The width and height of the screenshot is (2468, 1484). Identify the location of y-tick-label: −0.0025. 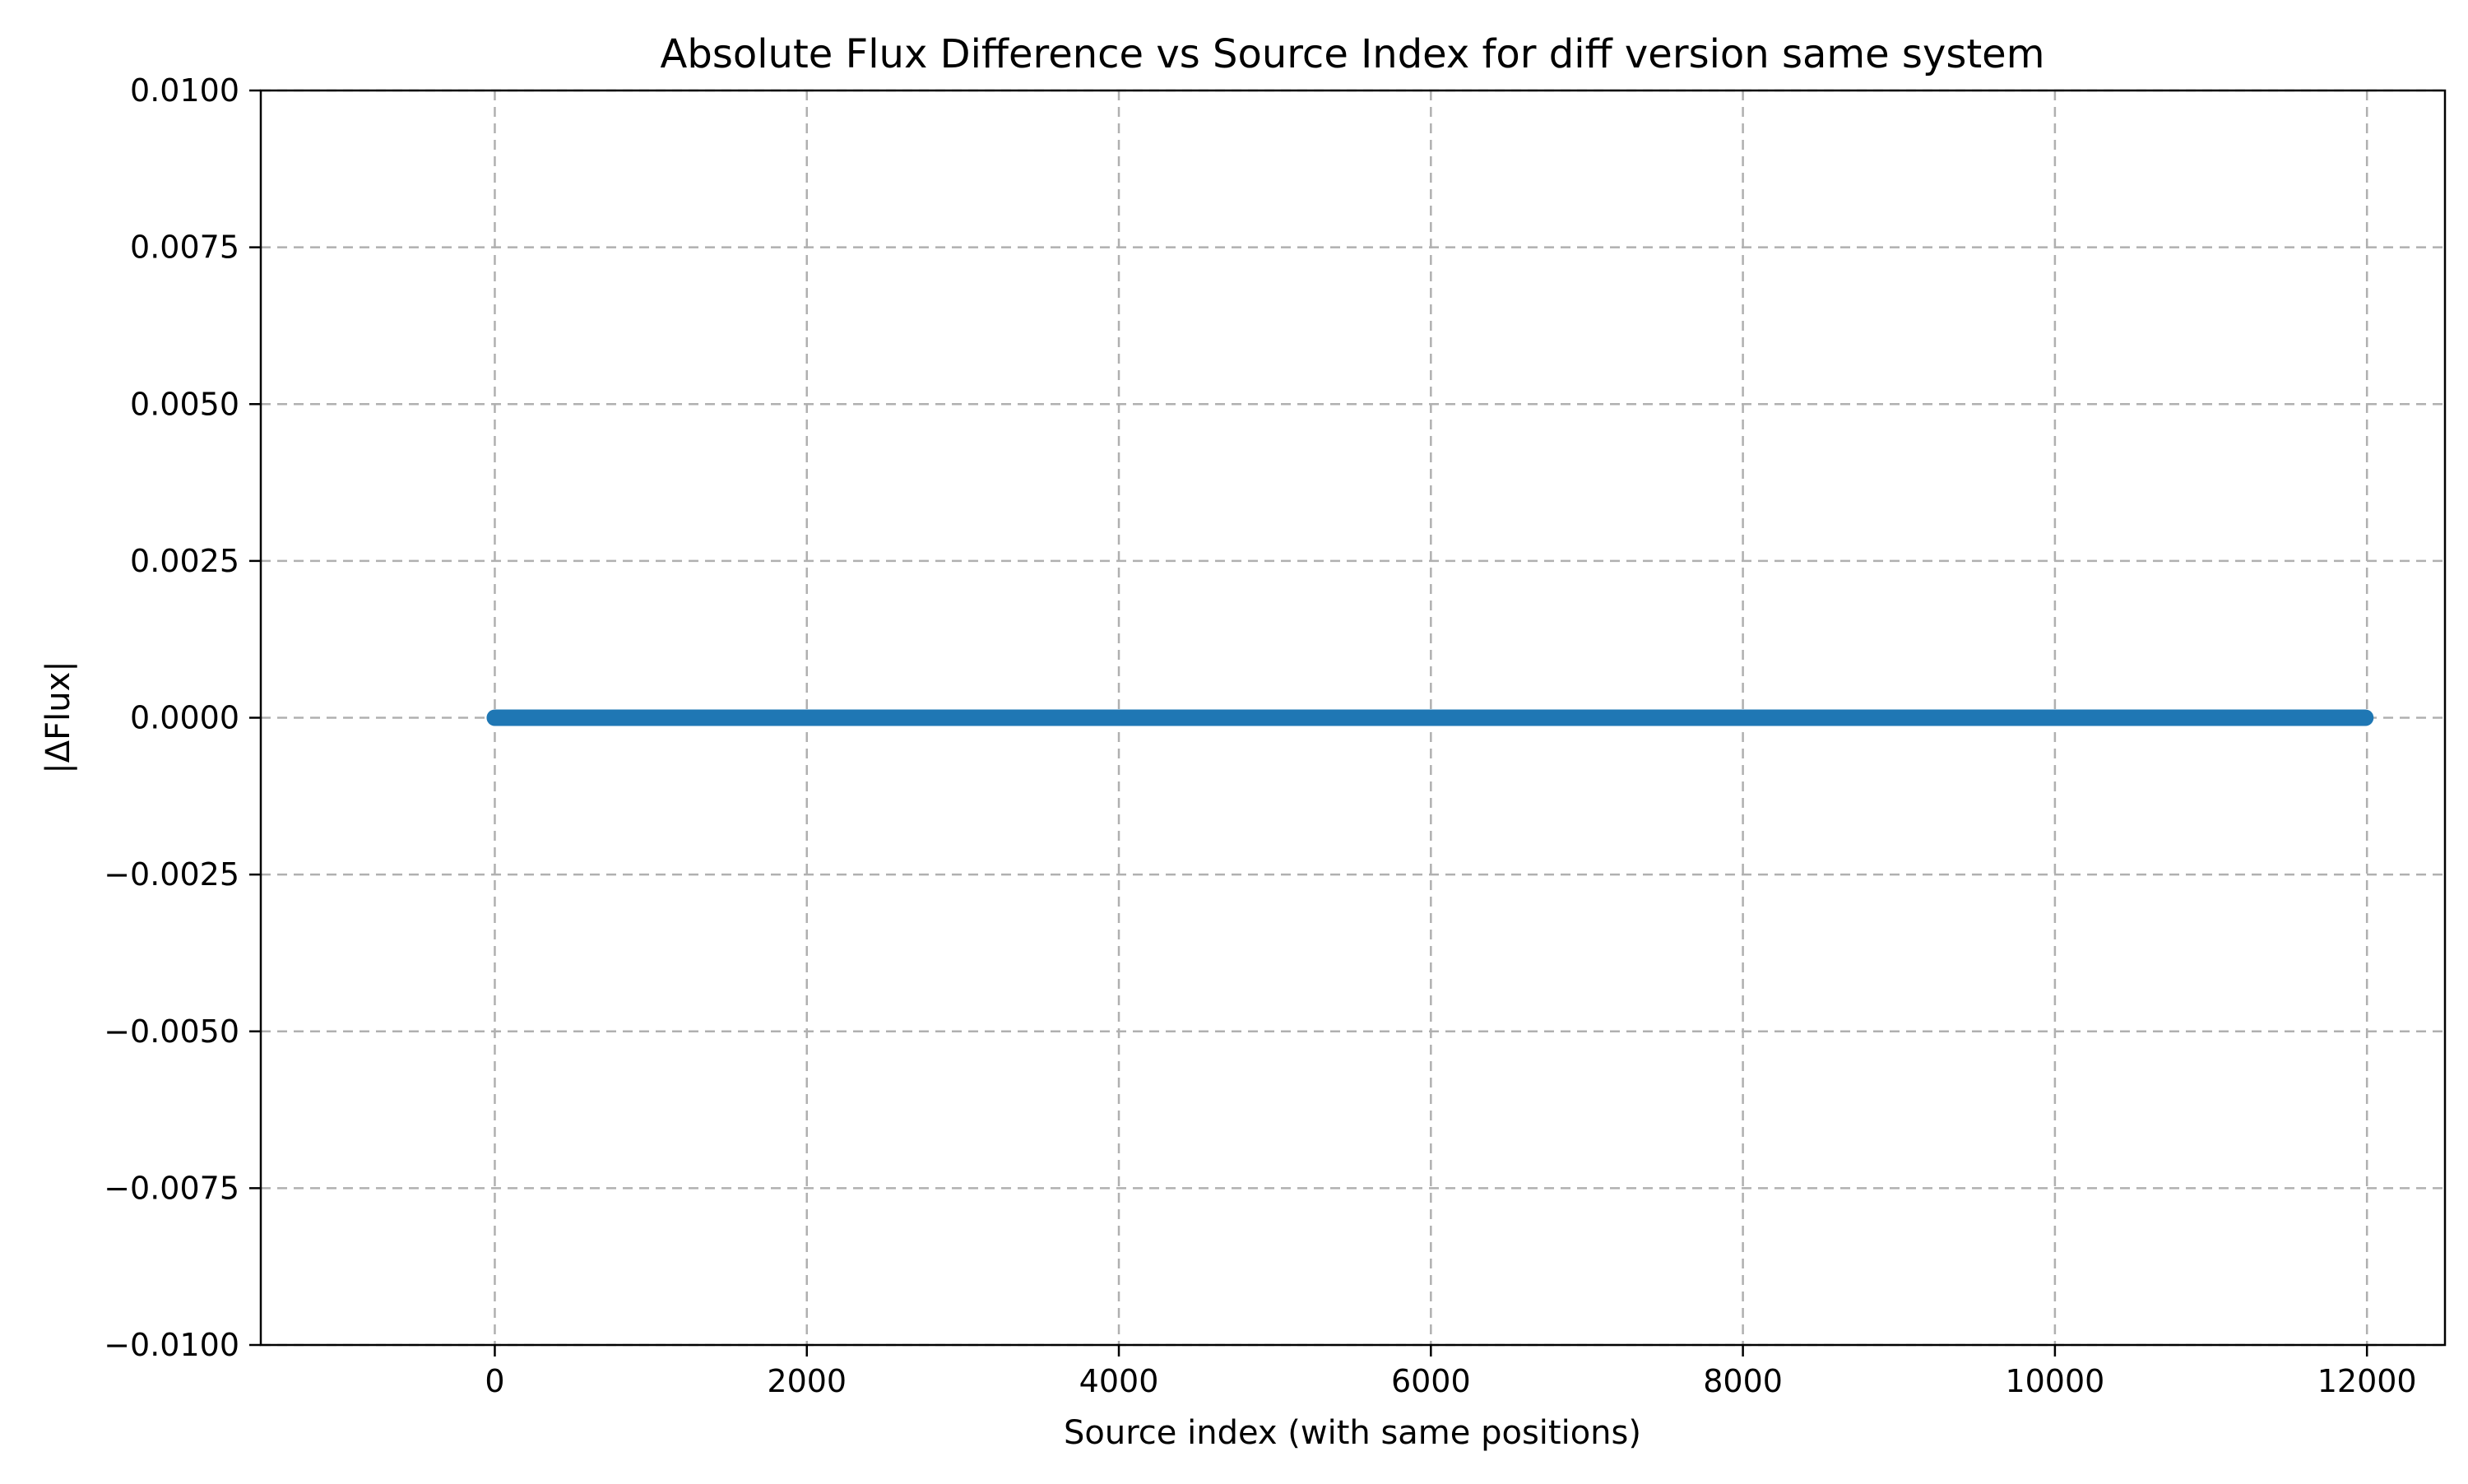
(171, 875).